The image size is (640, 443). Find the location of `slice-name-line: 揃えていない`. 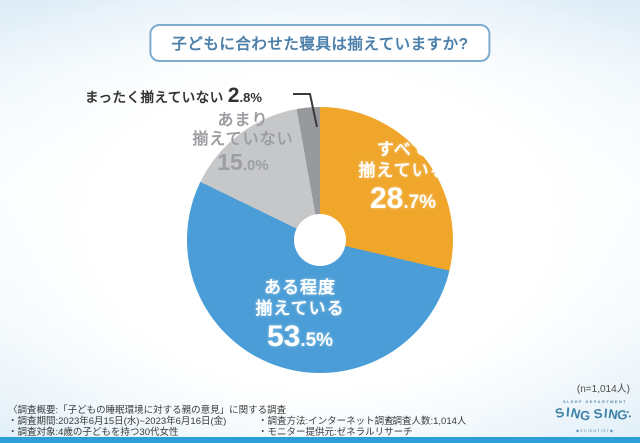

slice-name-line: 揃えていない is located at coordinates (243, 140).